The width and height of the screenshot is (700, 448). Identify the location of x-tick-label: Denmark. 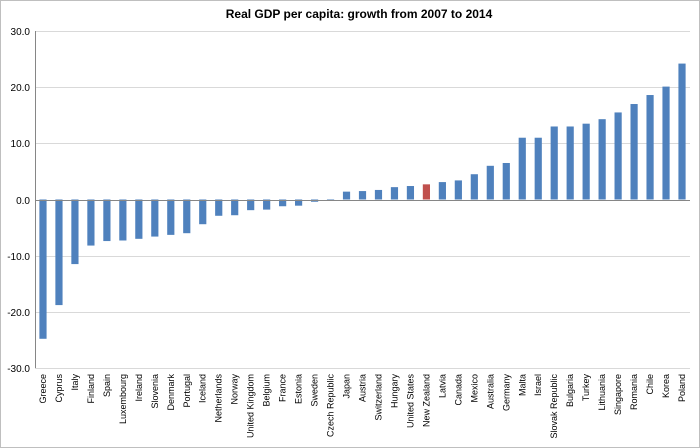
(171, 392).